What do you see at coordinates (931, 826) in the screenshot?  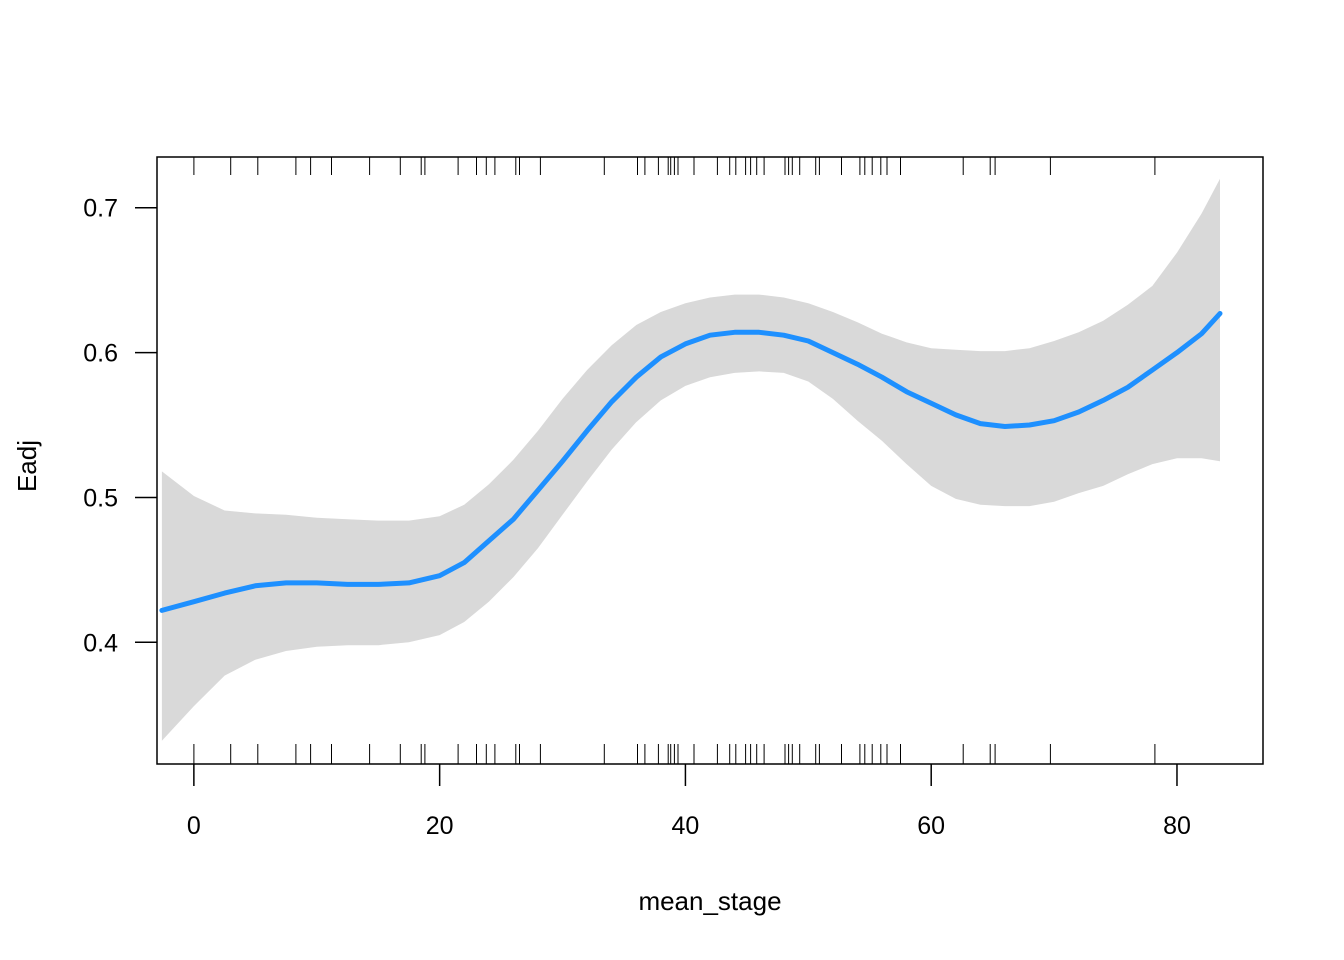 I see `x-tick-label: 60` at bounding box center [931, 826].